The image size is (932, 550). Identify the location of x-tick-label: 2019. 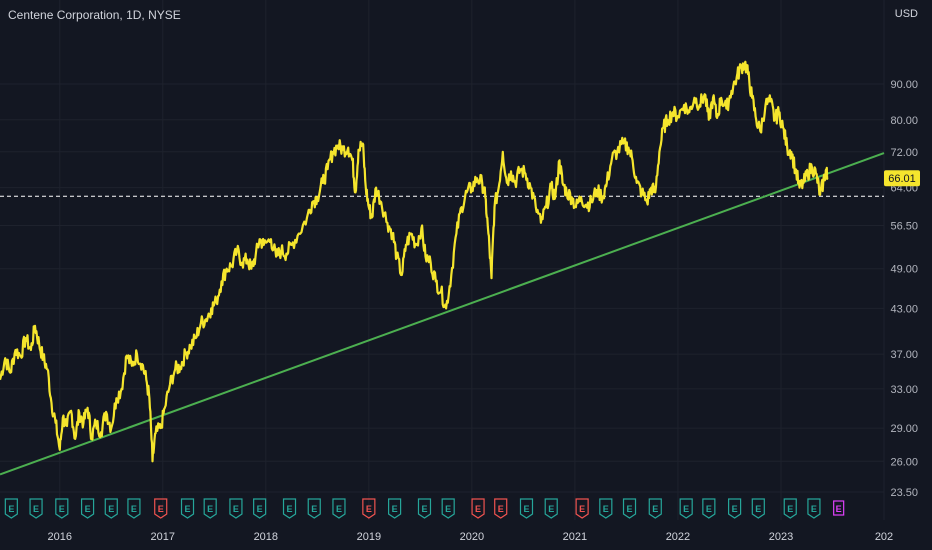
(369, 537).